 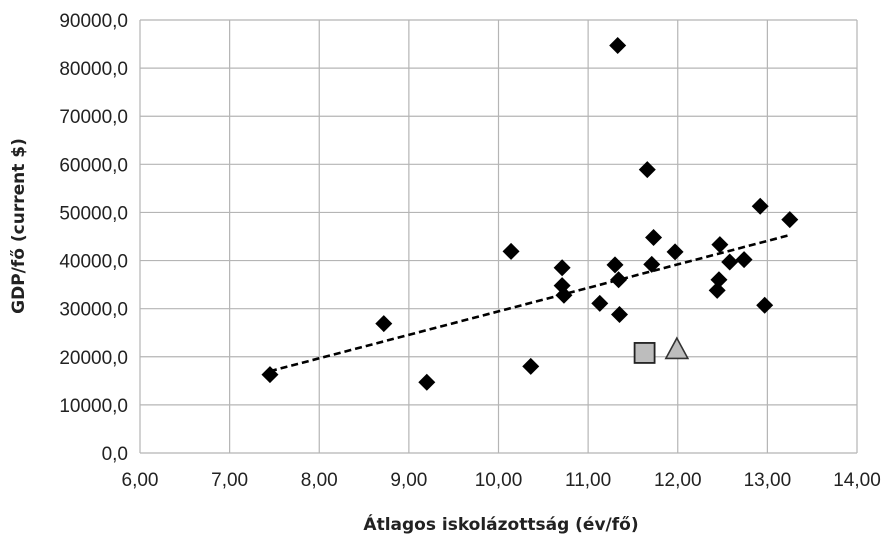 I want to click on y-tick-label: 90000,0, so click(x=93, y=21).